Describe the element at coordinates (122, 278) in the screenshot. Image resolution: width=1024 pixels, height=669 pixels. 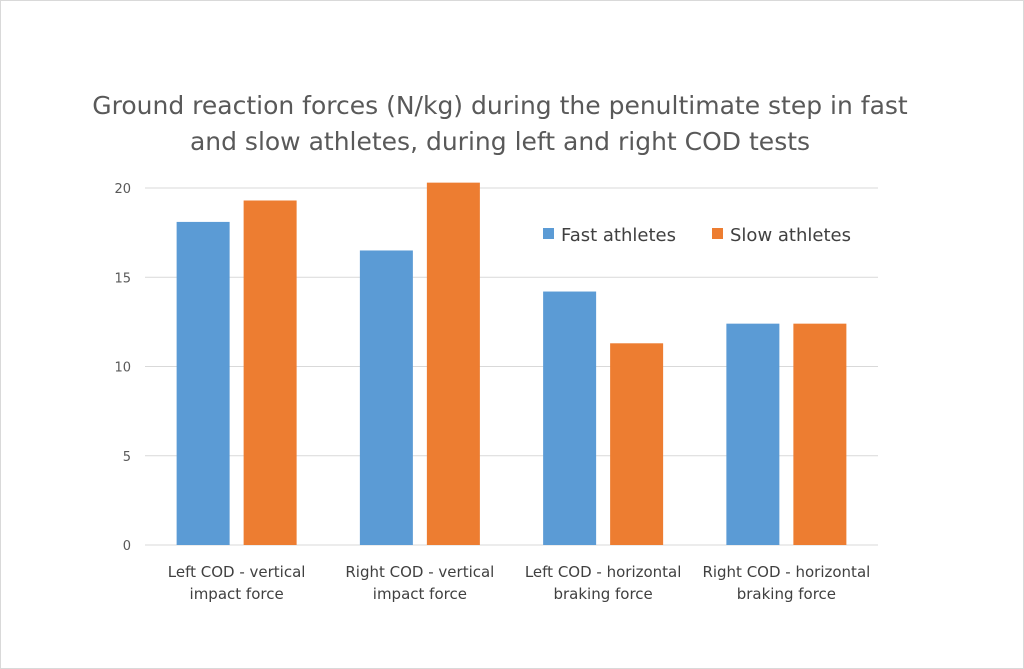
I see `y-tick-label-3: 15` at that location.